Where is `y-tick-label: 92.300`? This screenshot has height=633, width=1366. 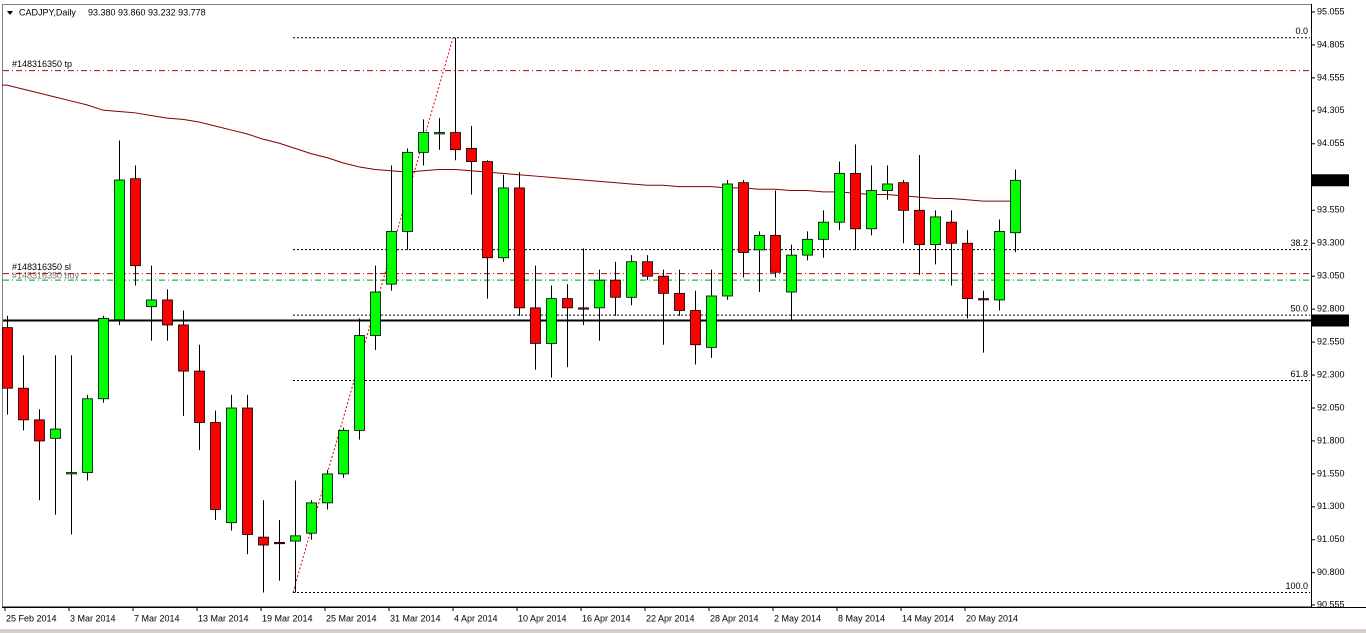 y-tick-label: 92.300 is located at coordinates (1331, 374).